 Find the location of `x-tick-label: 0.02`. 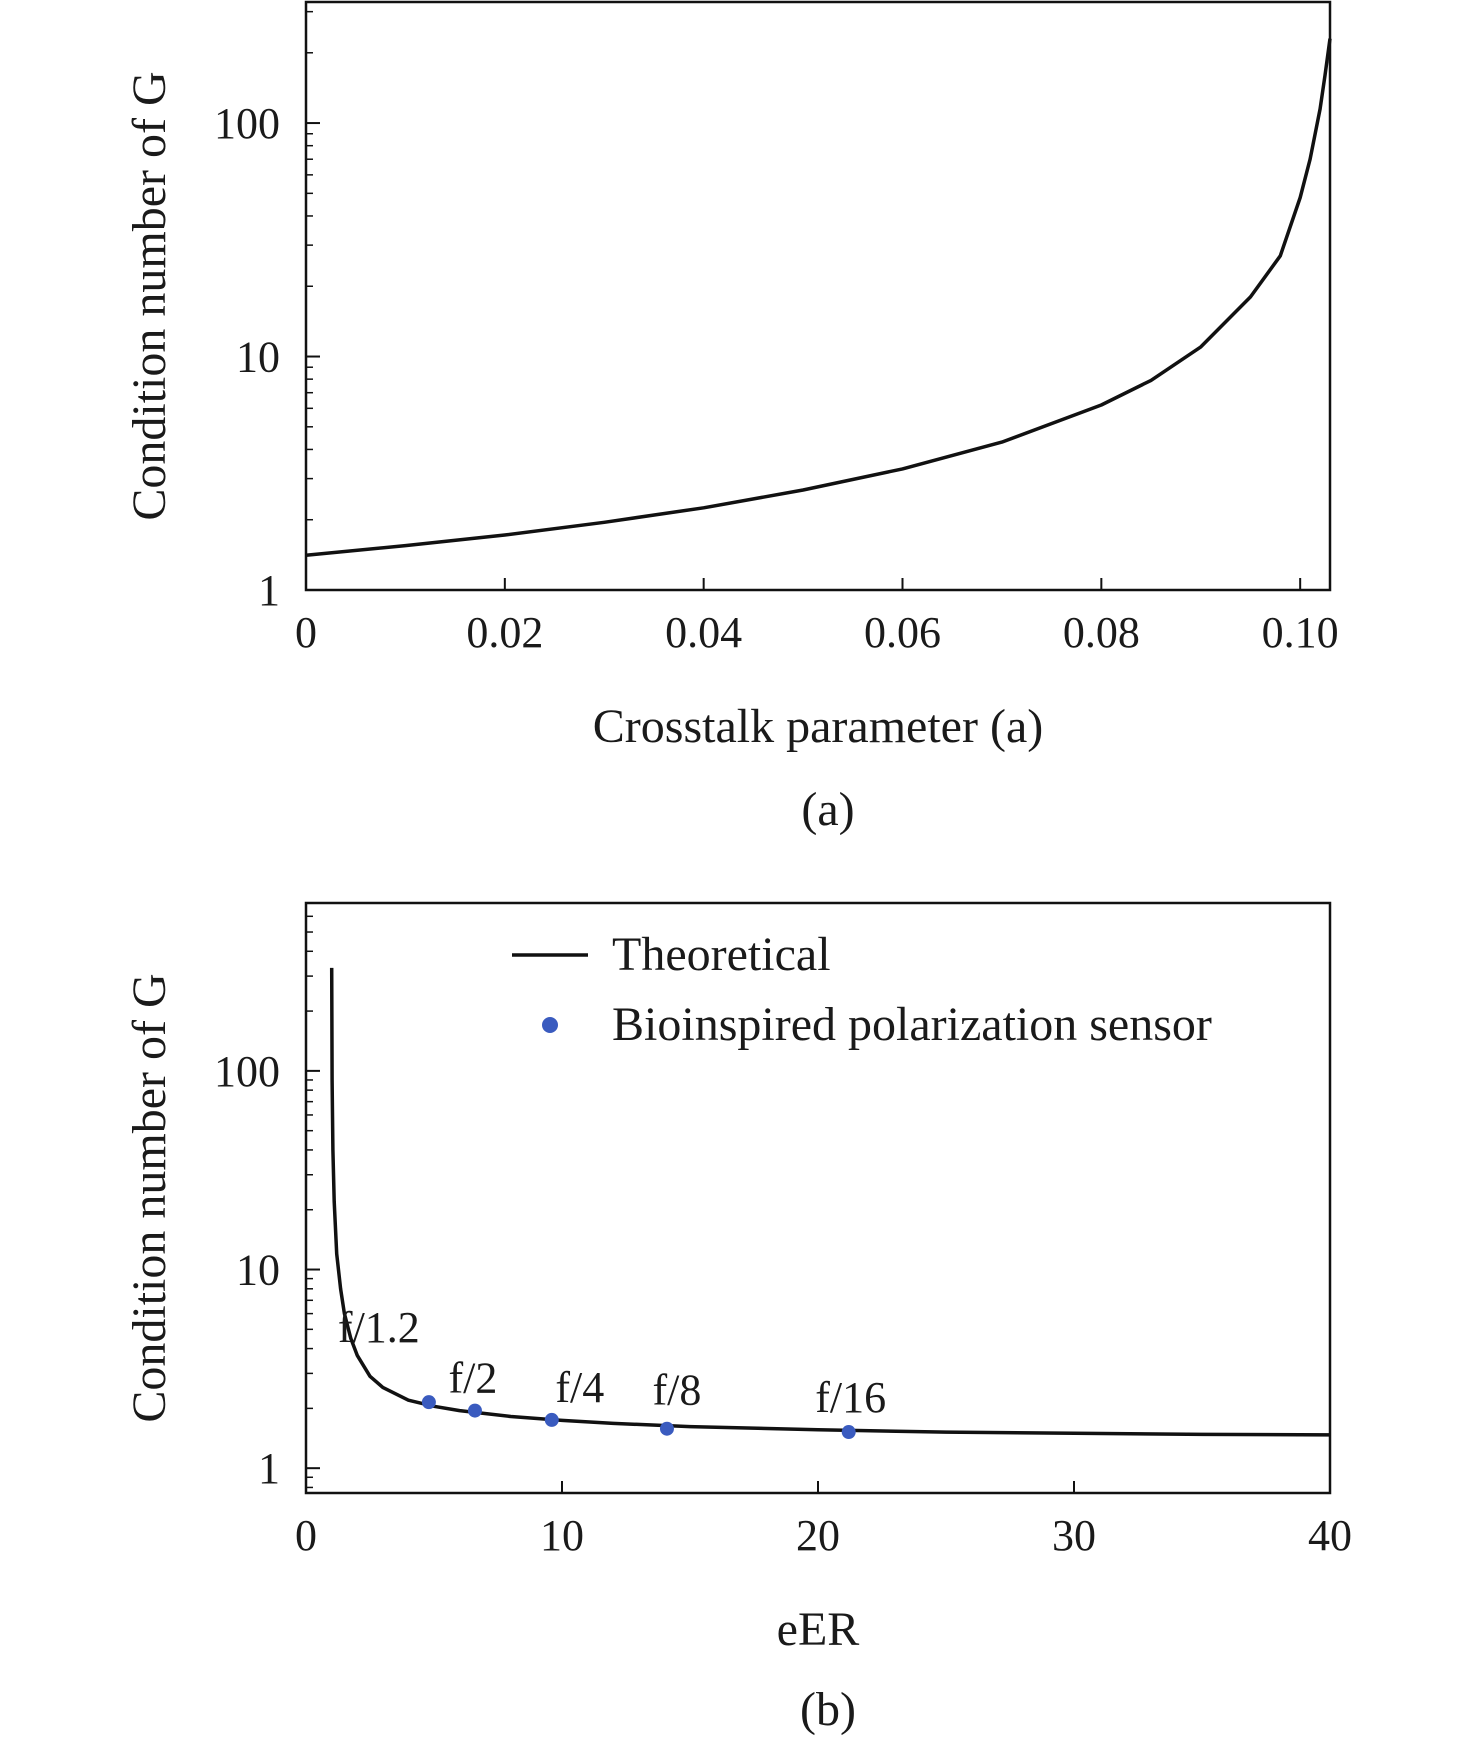

x-tick-label: 0.02 is located at coordinates (504, 632).